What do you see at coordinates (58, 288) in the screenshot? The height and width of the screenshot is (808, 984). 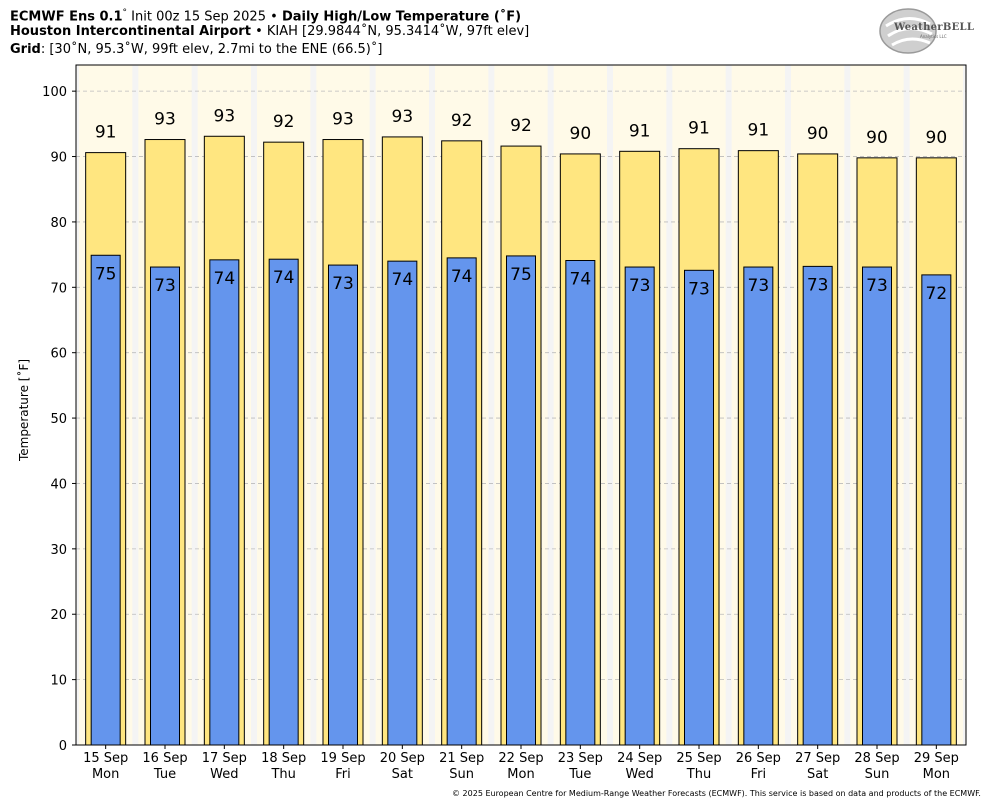 I see `y-tick-label: 70` at bounding box center [58, 288].